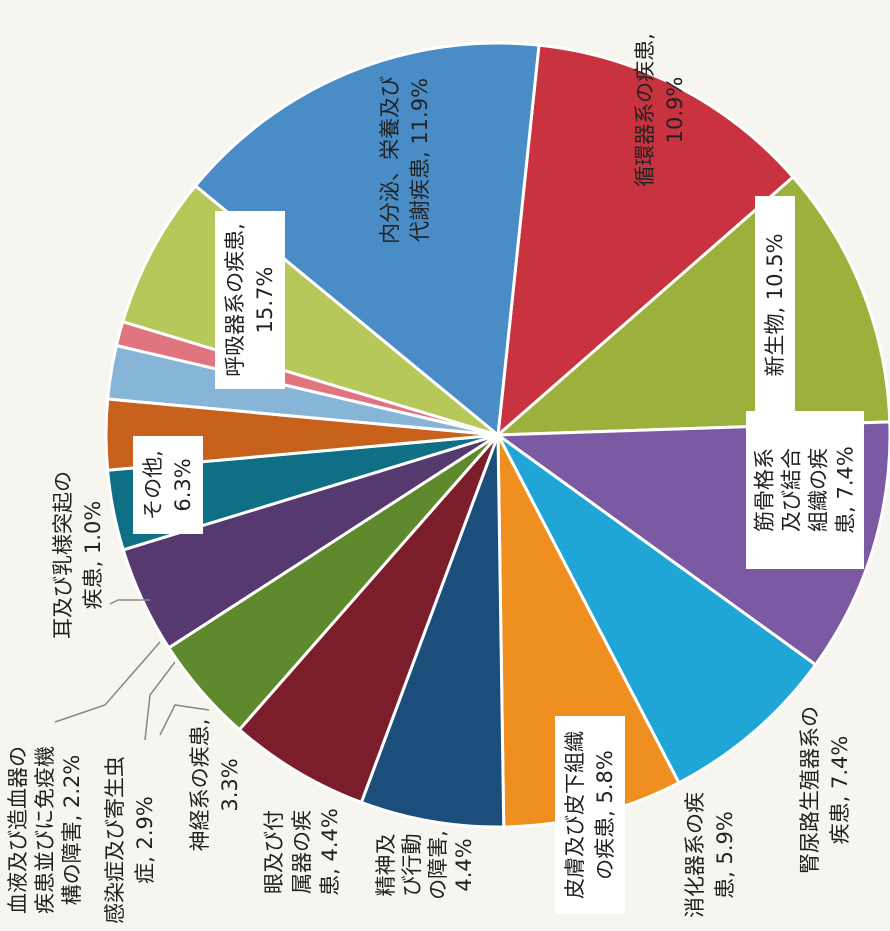  I want to click on slice-label-line: 内分泌、栄養及び, so click(390, 160).